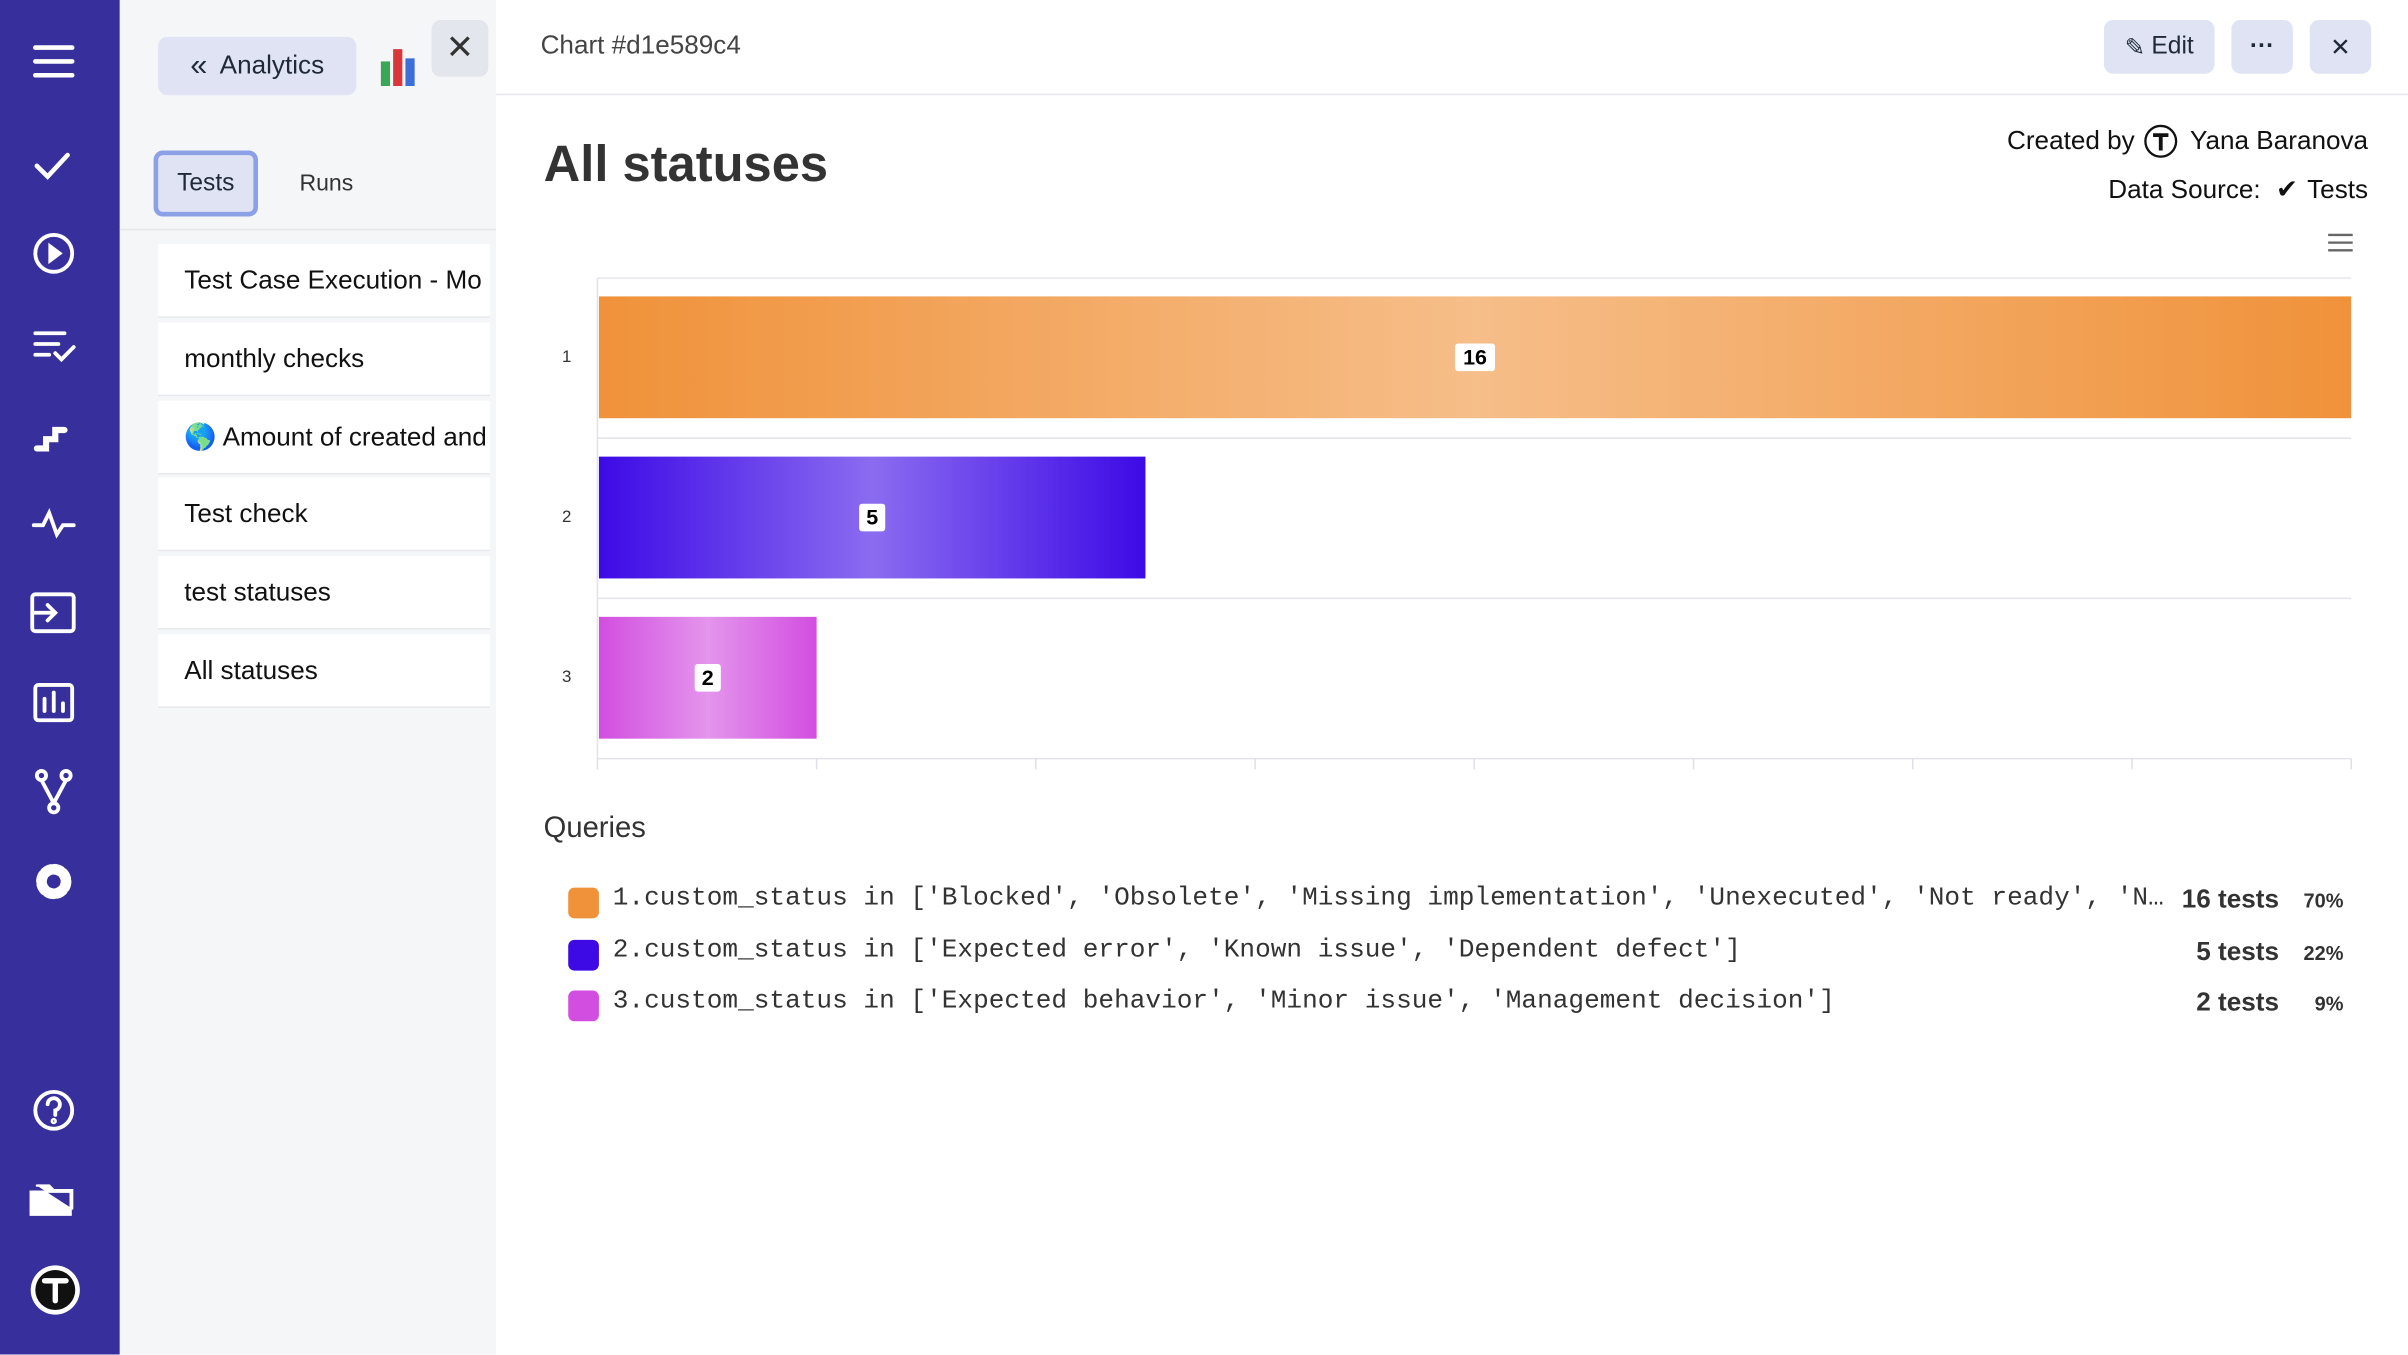 Image resolution: width=2408 pixels, height=1355 pixels. What do you see at coordinates (594, 828) in the screenshot?
I see `queries-title: Queries` at bounding box center [594, 828].